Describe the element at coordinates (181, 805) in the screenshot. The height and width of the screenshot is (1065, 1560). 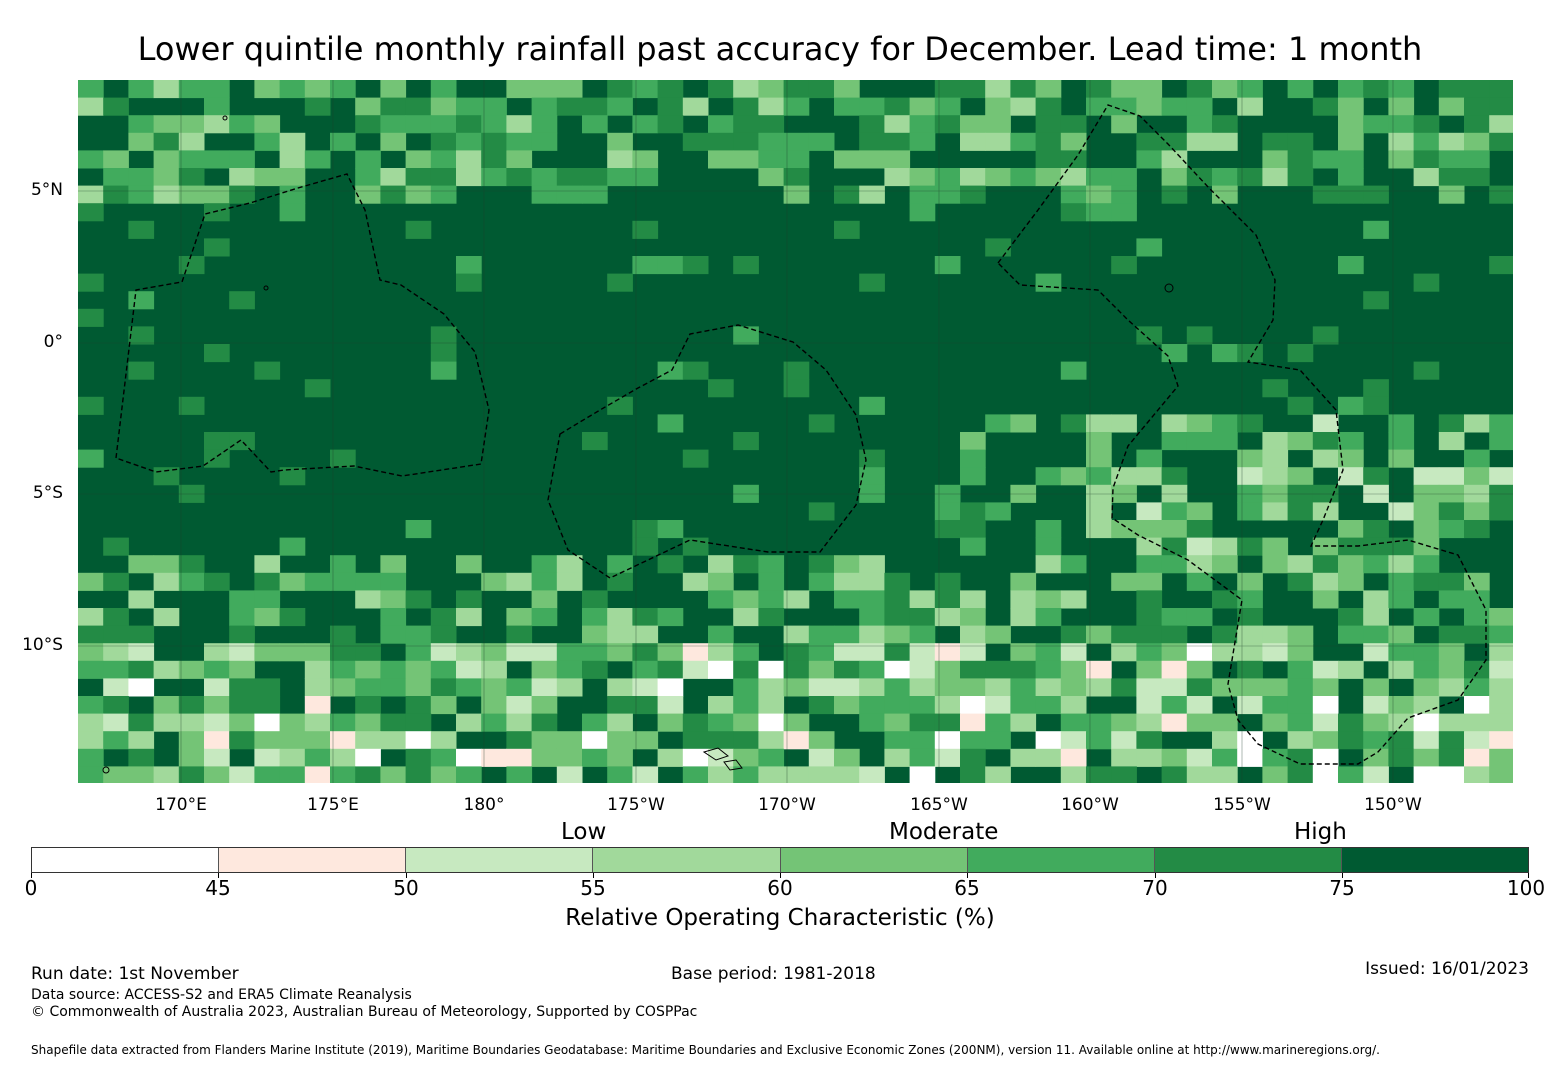
I see `lon-label: 170°E` at that location.